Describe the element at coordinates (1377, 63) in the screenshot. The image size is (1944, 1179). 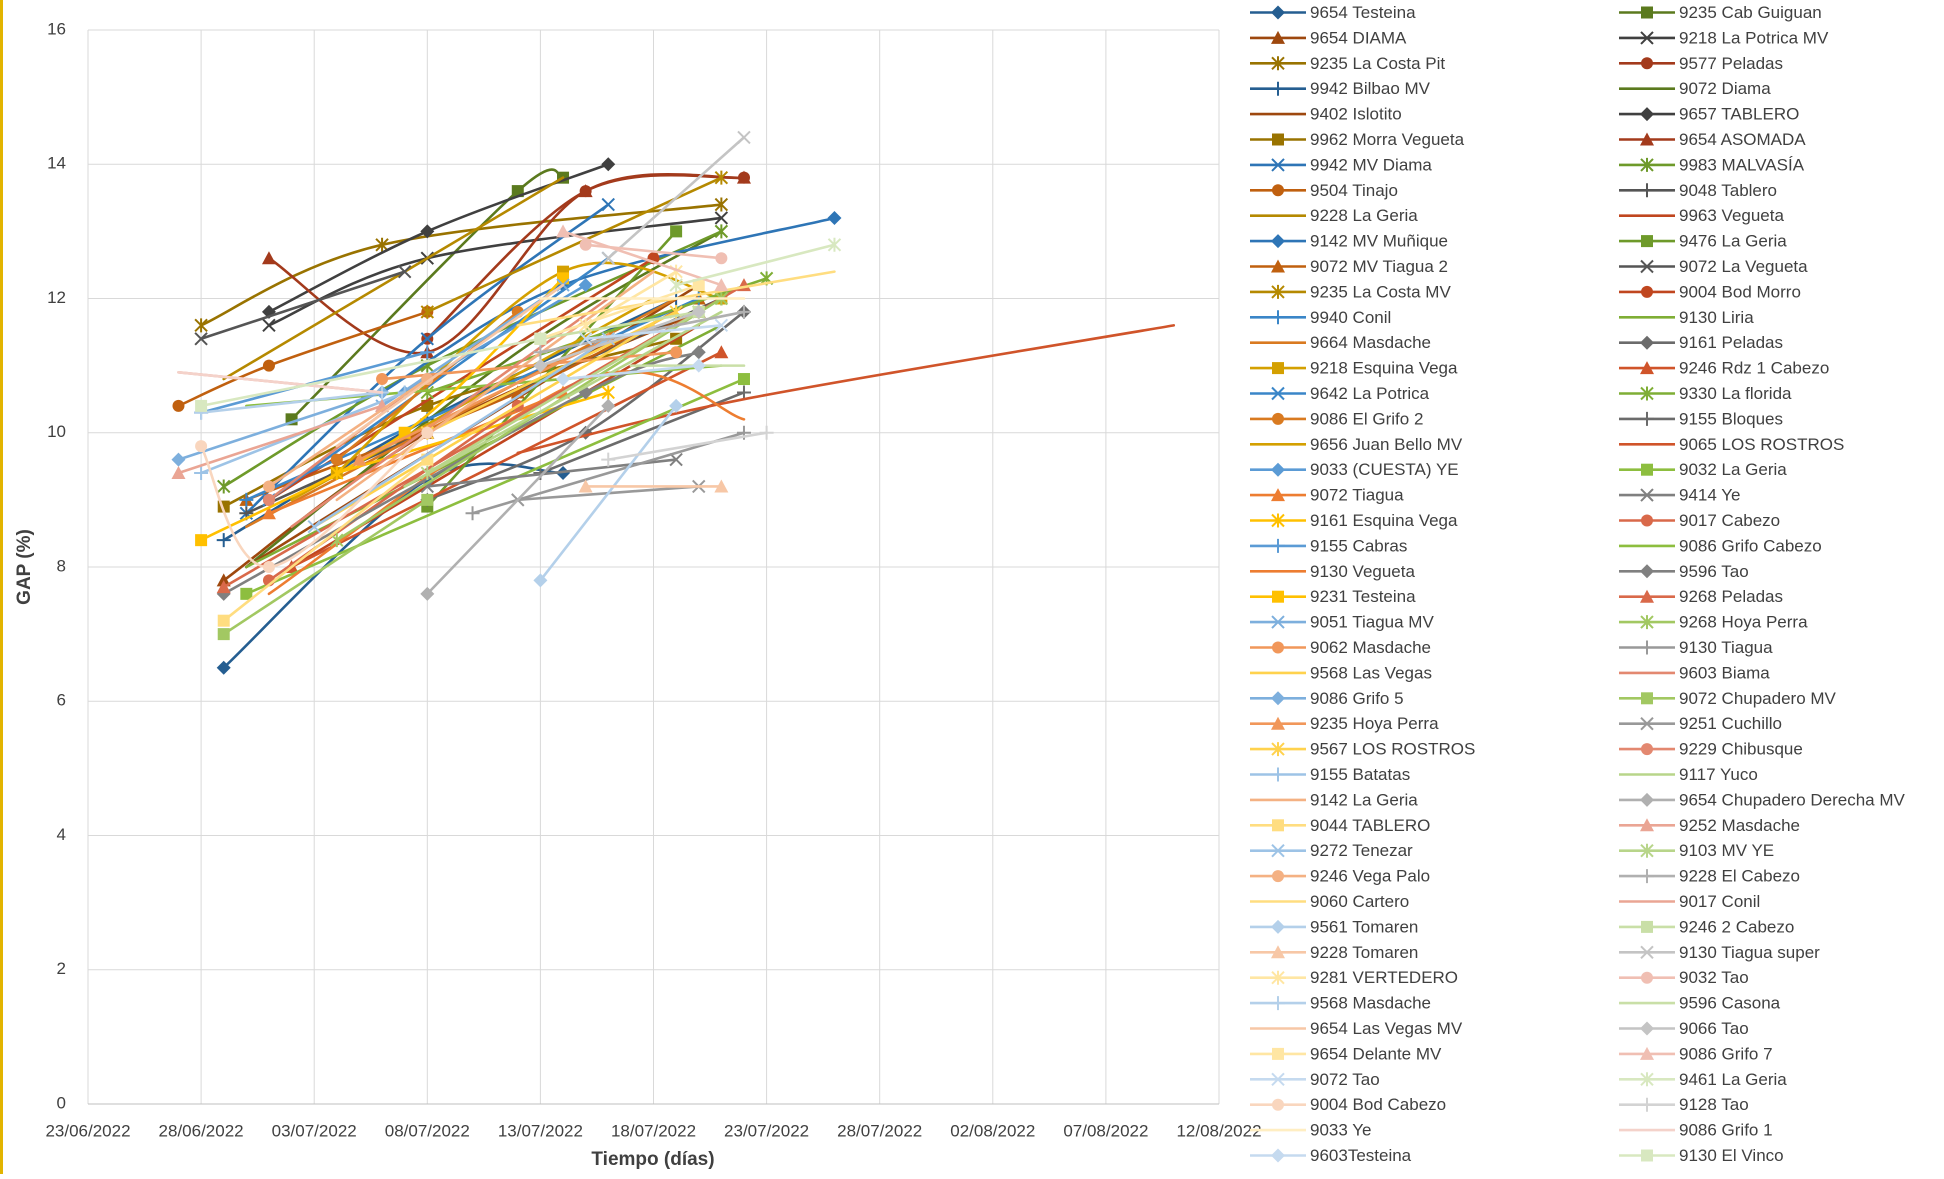
I see `legend-label: 9235 La Costa Pit` at that location.